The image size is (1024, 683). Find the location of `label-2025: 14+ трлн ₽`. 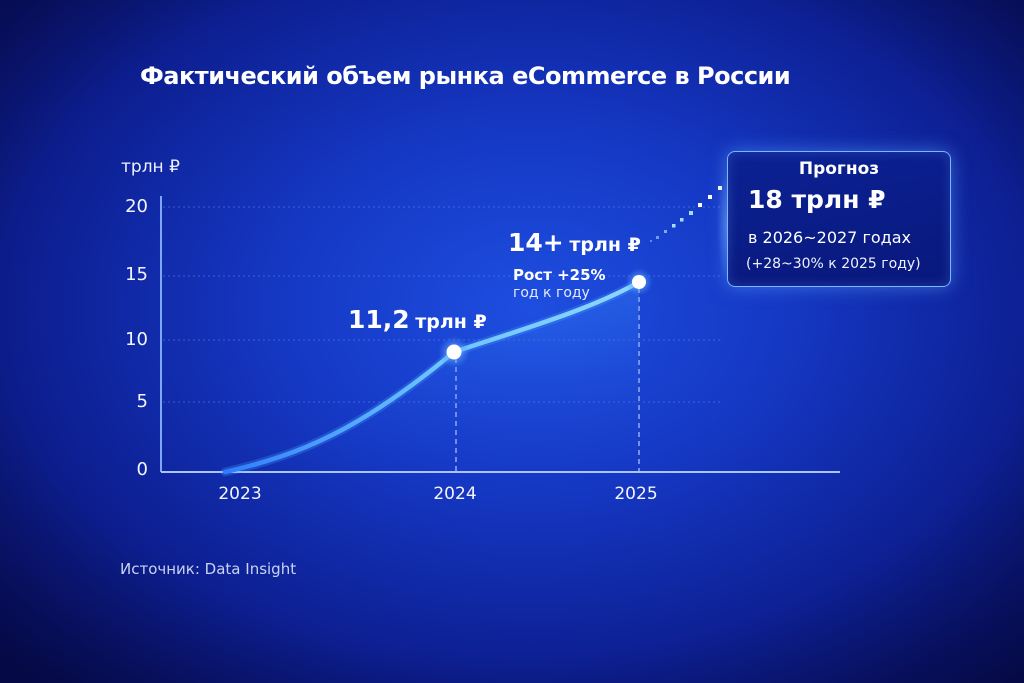

label-2025: 14+ трлн ₽ is located at coordinates (574, 242).